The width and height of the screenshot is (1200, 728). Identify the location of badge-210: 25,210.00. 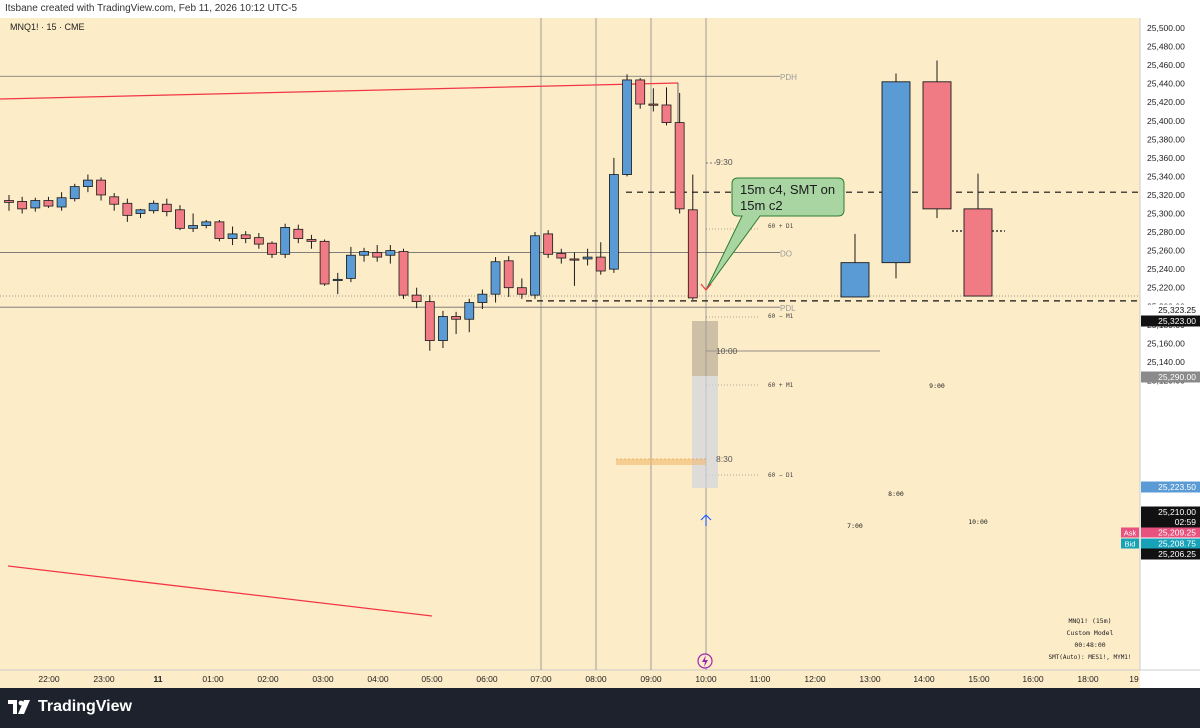
(1170, 512).